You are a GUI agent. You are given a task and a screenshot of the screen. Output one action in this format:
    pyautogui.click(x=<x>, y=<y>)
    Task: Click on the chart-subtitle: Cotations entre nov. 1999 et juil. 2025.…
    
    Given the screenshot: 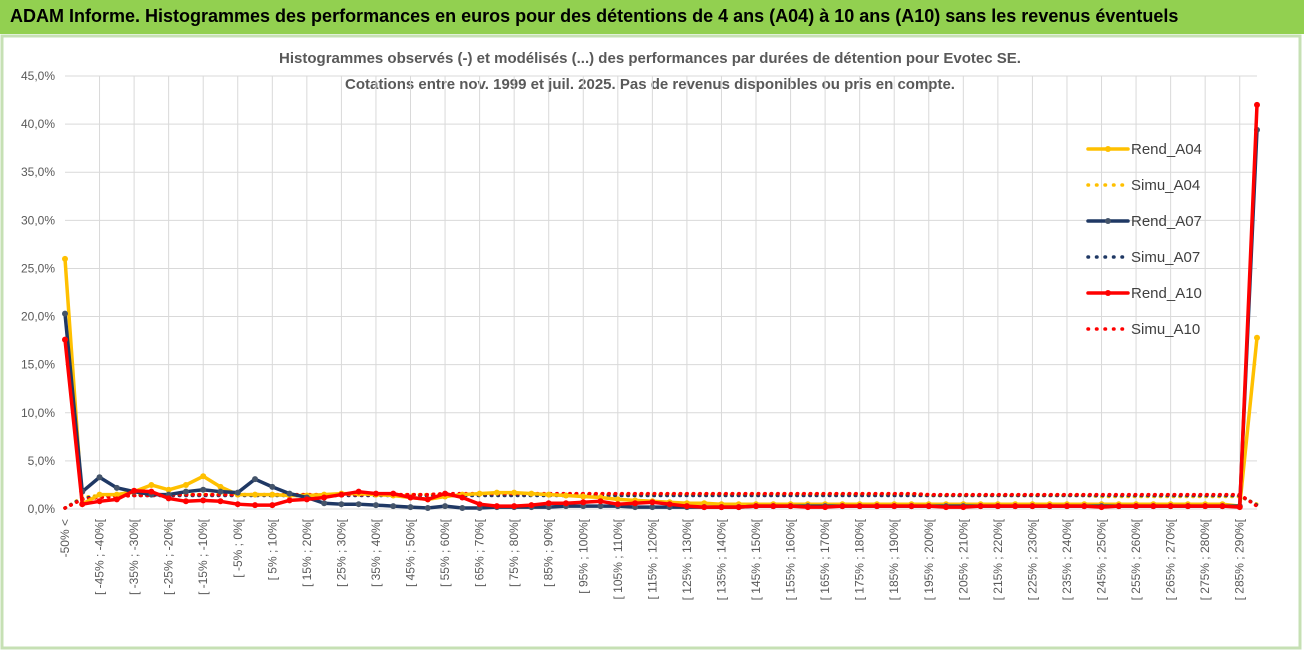 What is the action you would take?
    pyautogui.click(x=650, y=84)
    